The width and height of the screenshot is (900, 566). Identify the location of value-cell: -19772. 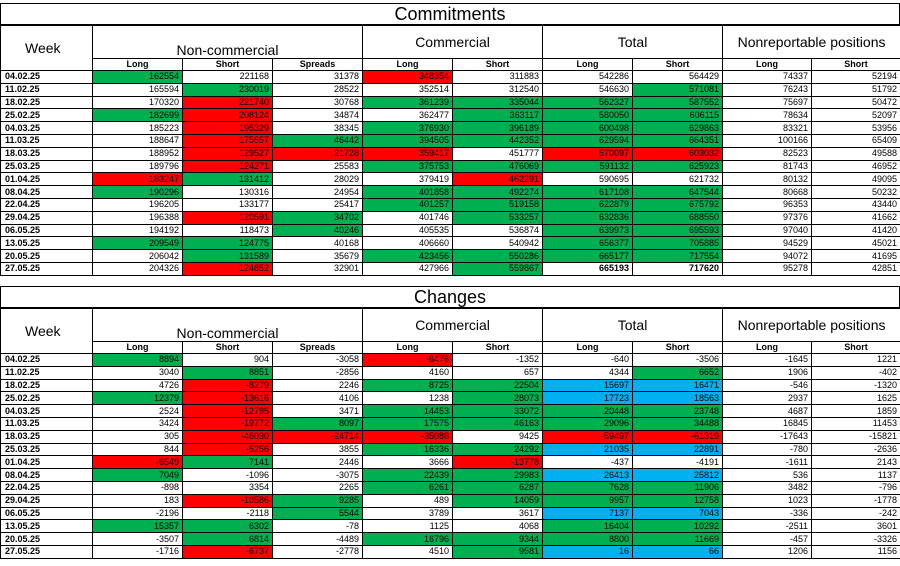
(227, 423).